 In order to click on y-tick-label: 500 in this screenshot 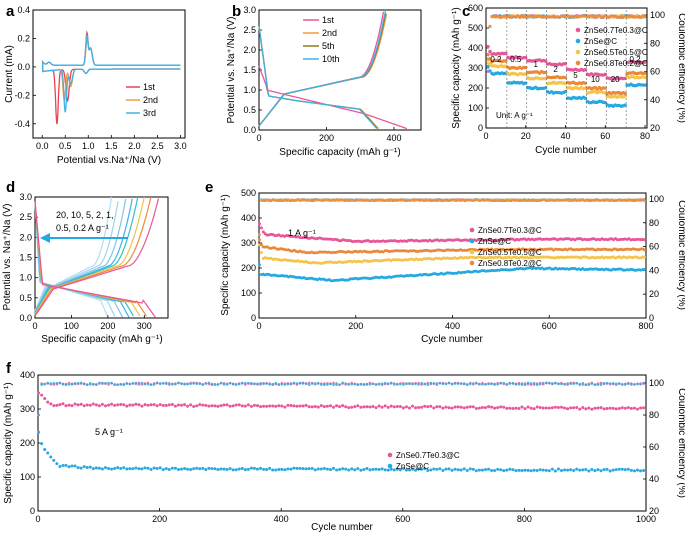, I will do `click(475, 28)`.